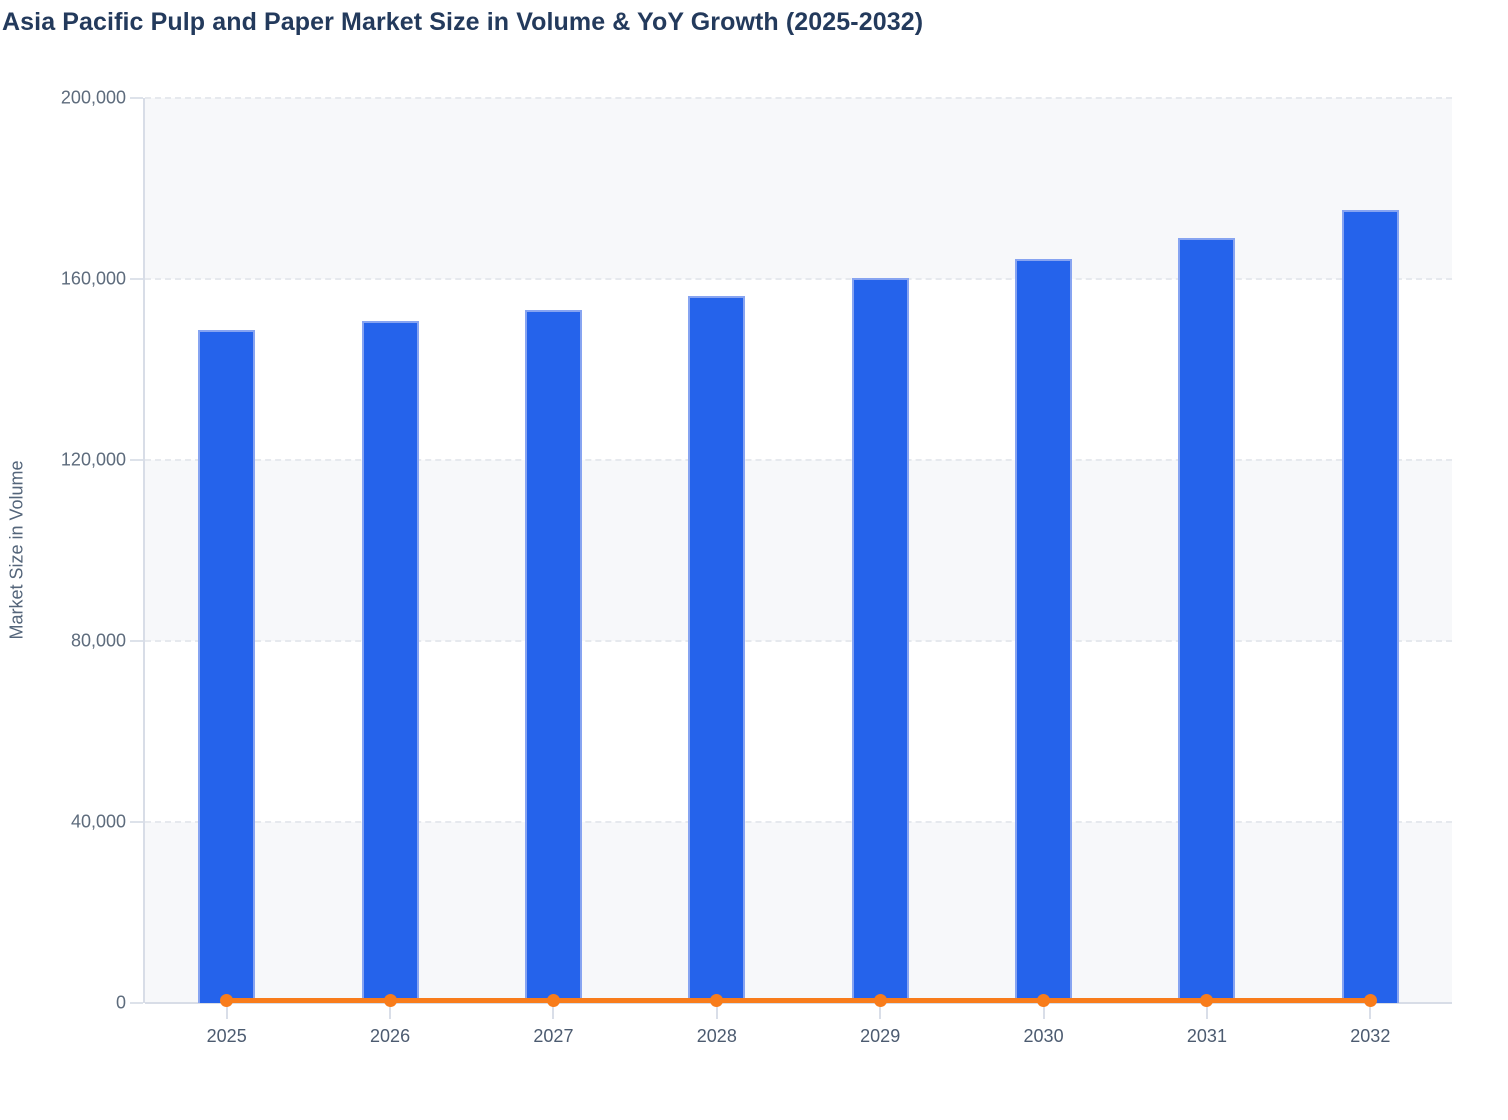  I want to click on bar-2029, so click(880, 640).